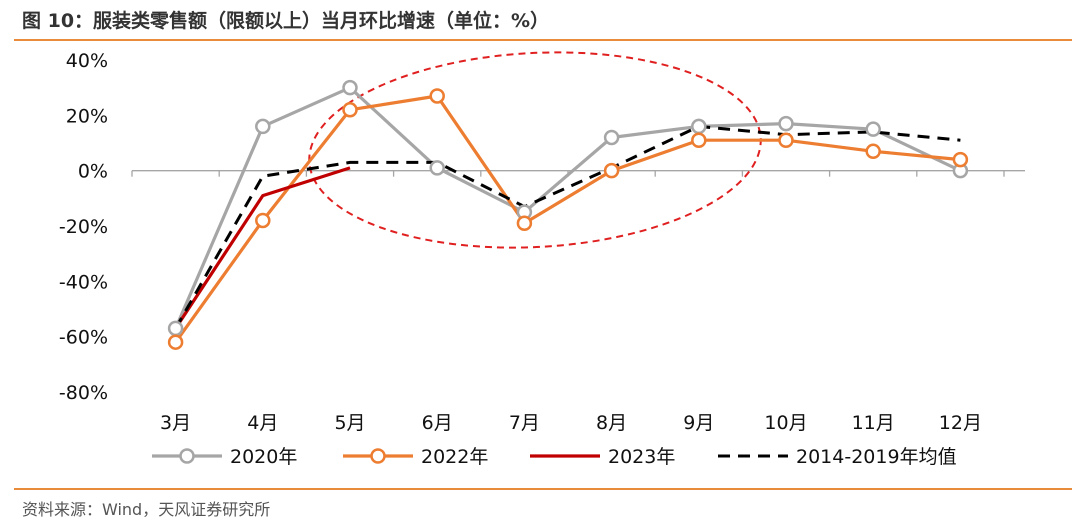  I want to click on legend-label: 2014-2019年均值, so click(876, 457).